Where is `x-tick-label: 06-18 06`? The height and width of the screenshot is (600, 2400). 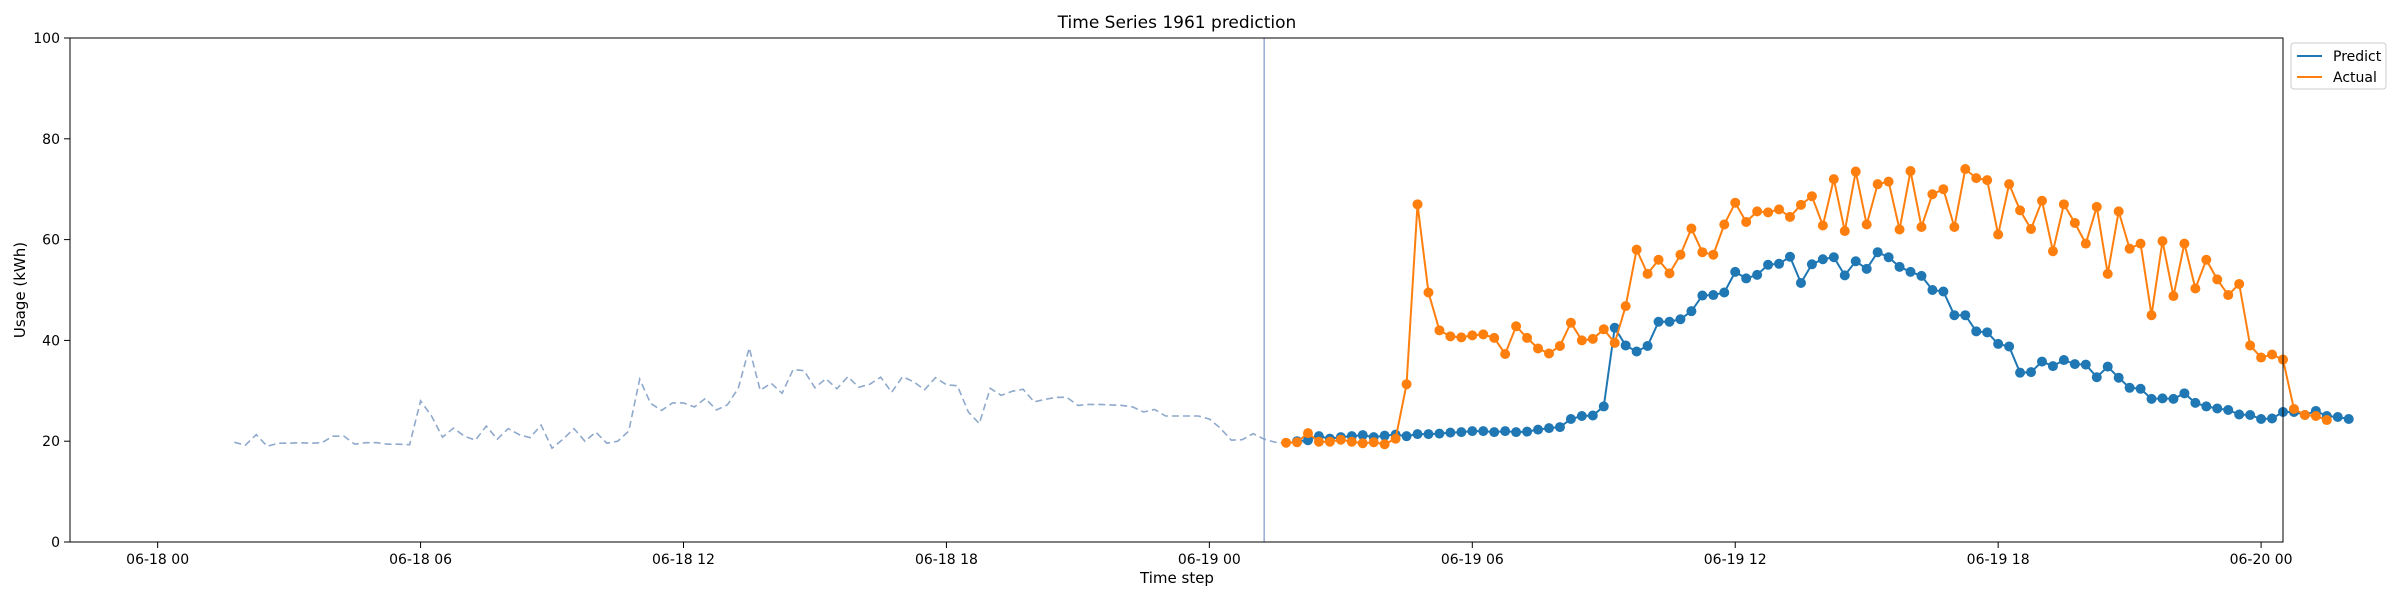
x-tick-label: 06-18 06 is located at coordinates (420, 560).